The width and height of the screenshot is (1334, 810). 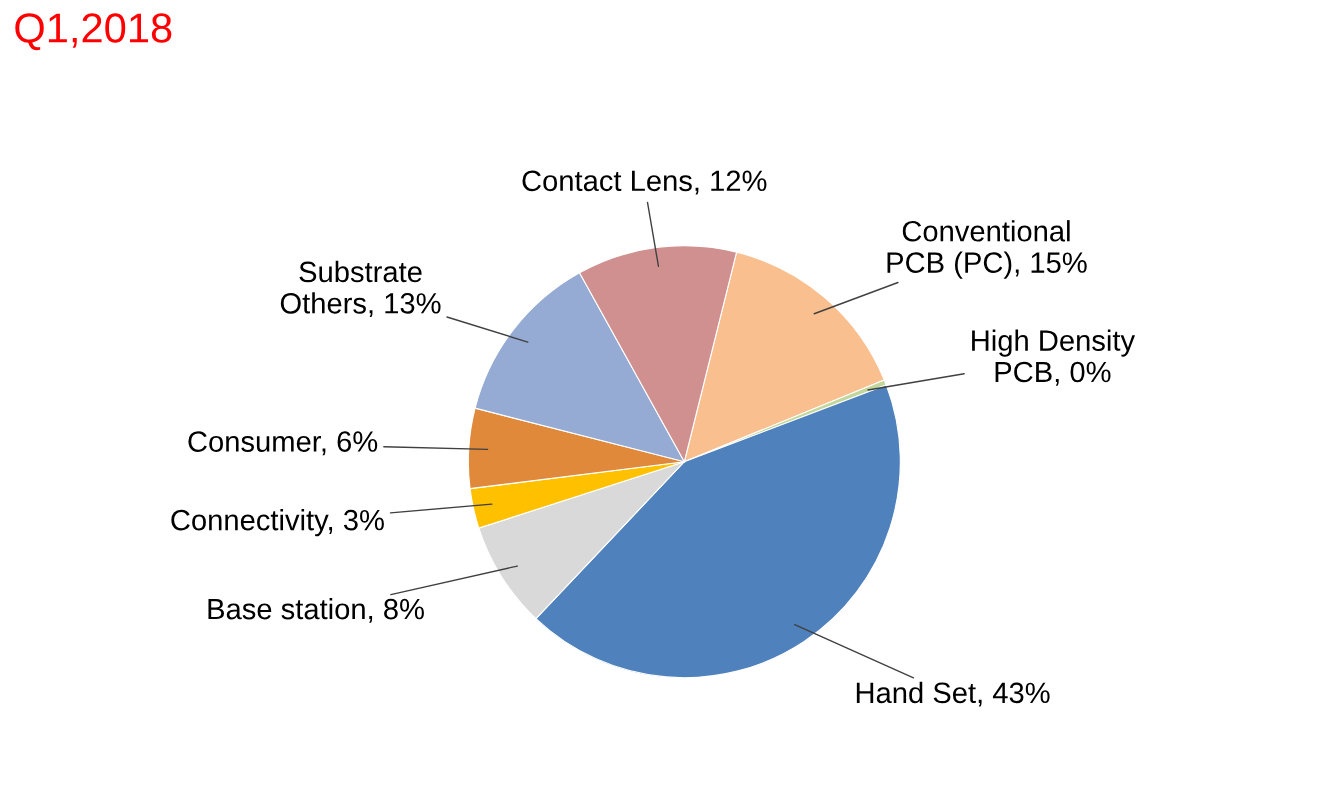 What do you see at coordinates (360, 289) in the screenshot?
I see `slice-label: Substrate Others, 13%` at bounding box center [360, 289].